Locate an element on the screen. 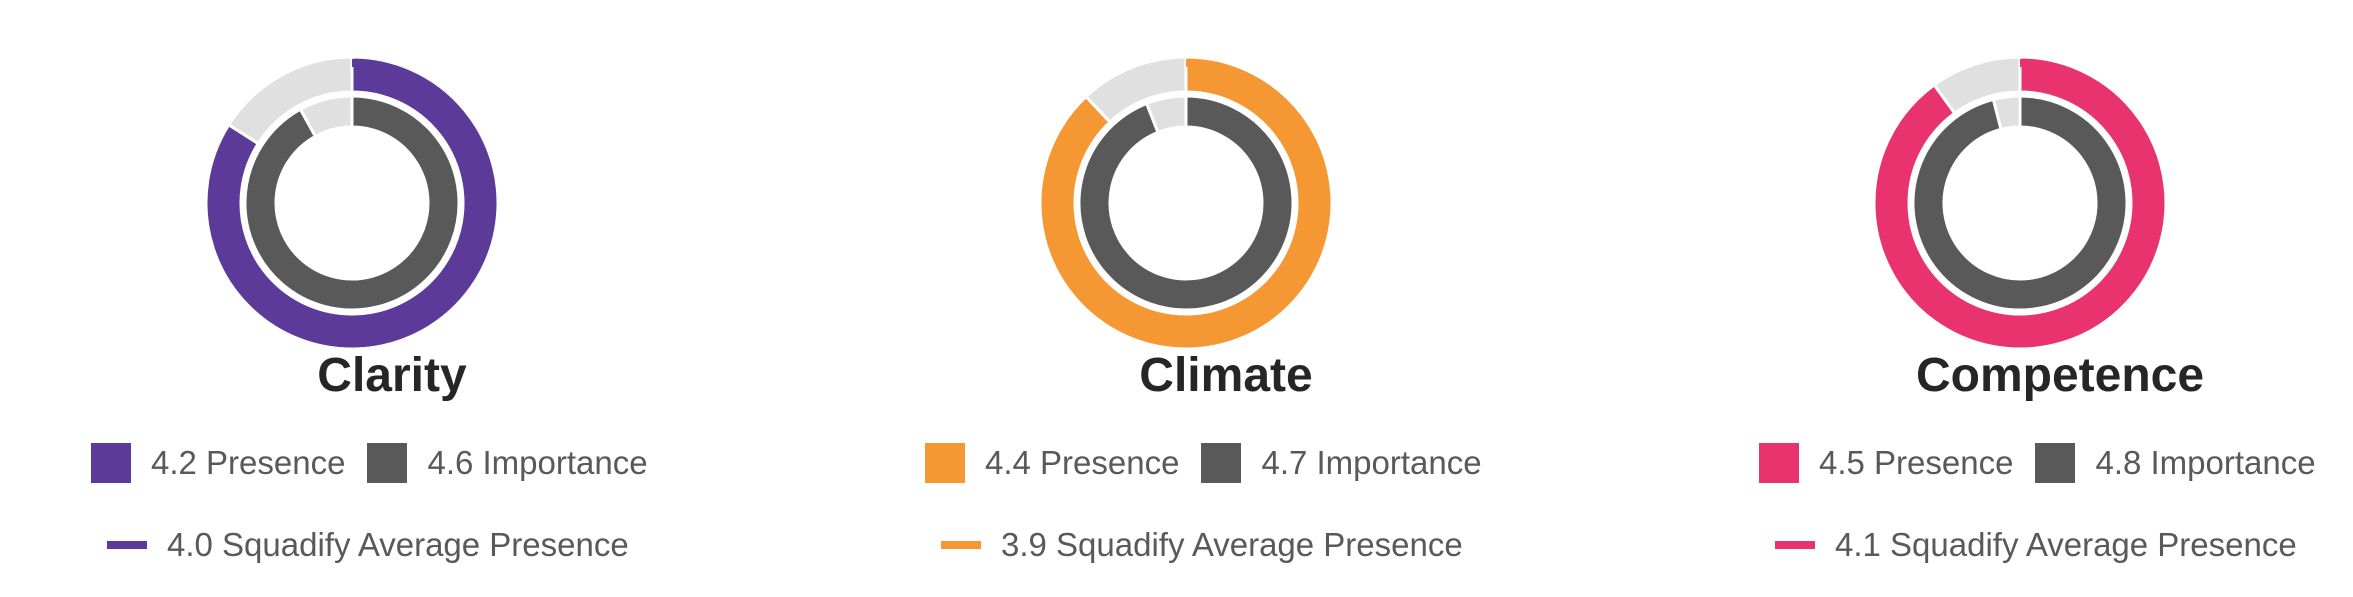  legend-label-average: 4.0 Squadify Average Presence is located at coordinates (398, 544).